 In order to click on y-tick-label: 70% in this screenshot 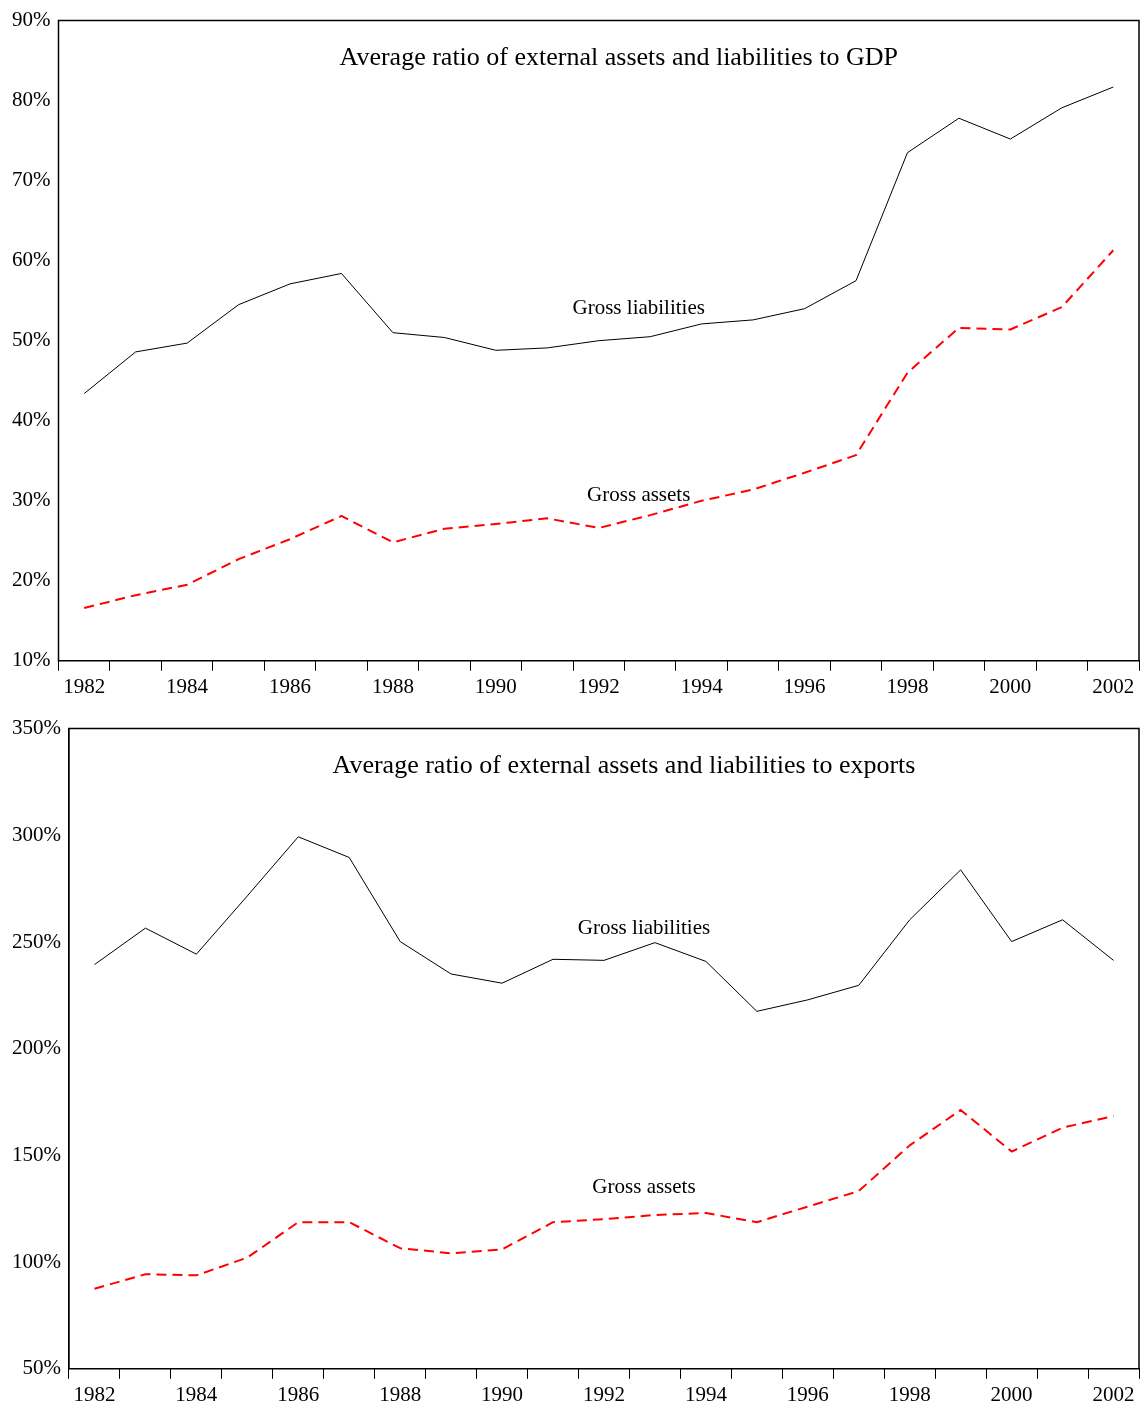, I will do `click(31, 179)`.